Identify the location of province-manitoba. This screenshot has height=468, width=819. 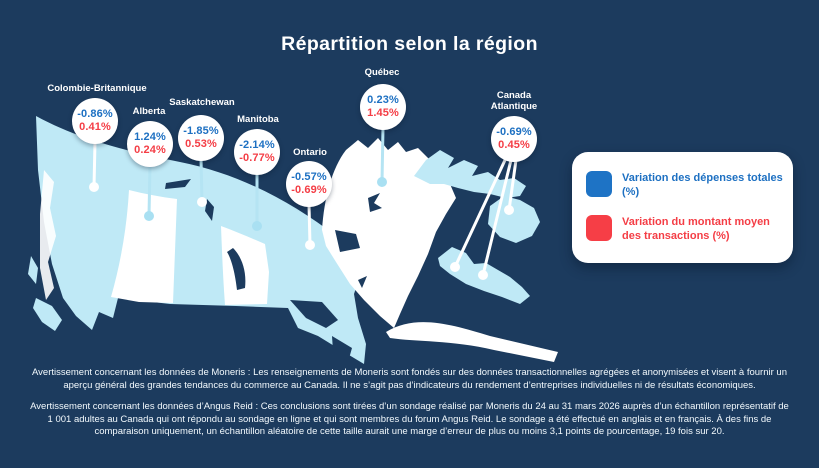
(245, 265).